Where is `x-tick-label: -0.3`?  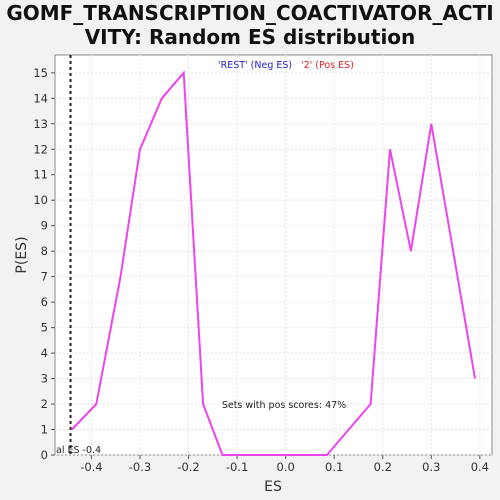 x-tick-label: -0.3 is located at coordinates (140, 467).